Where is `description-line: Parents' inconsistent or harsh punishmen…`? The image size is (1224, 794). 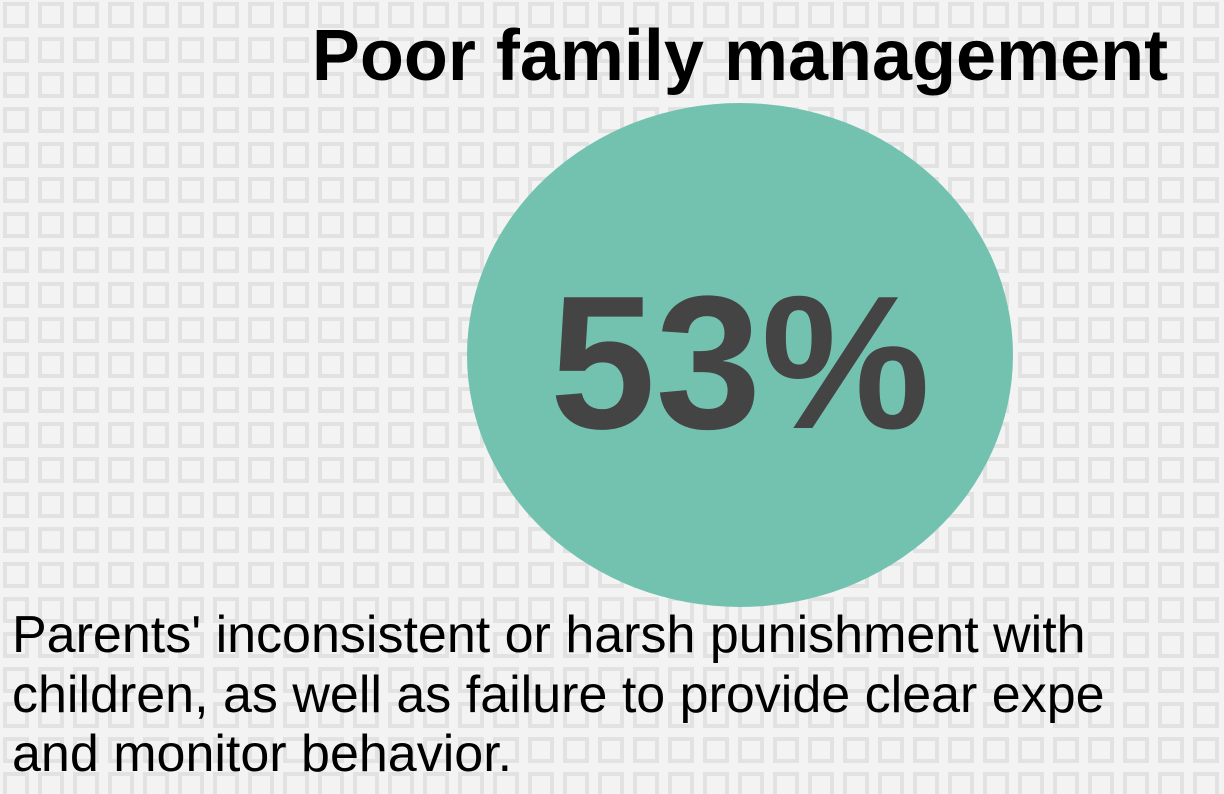 description-line: Parents' inconsistent or harsh punishmen… is located at coordinates (549, 635).